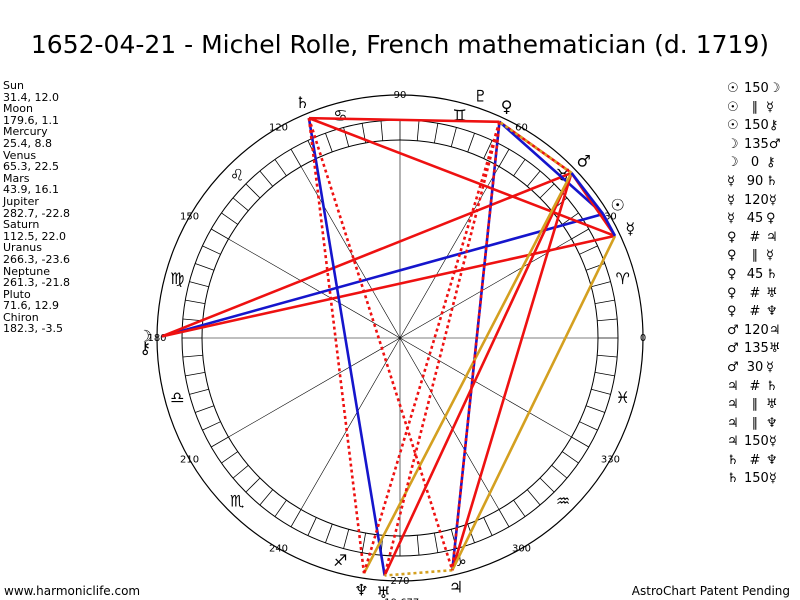 This screenshot has height=600, width=800. What do you see at coordinates (521, 128) in the screenshot?
I see `degree-label: 60` at bounding box center [521, 128].